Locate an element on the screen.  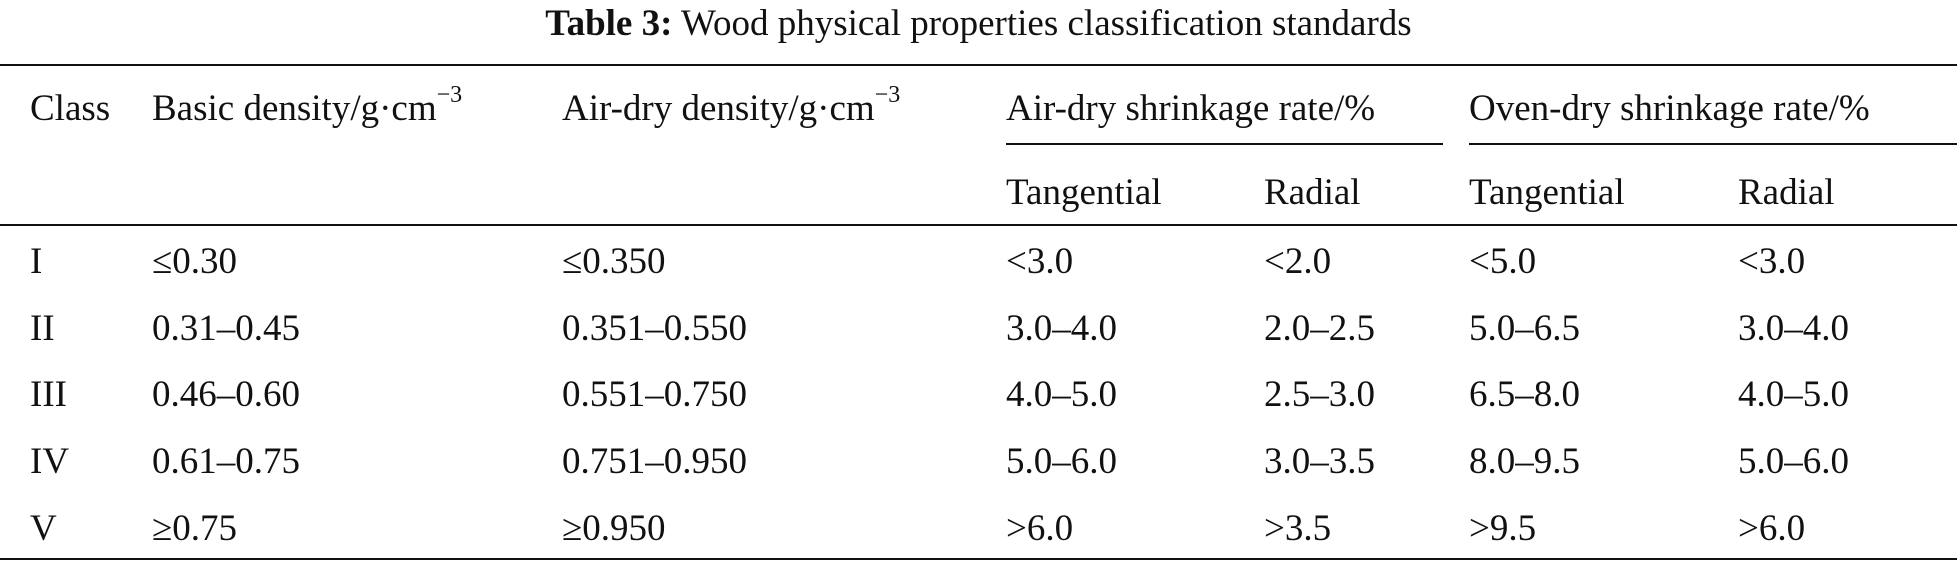
caption-label: Table 3: is located at coordinates (609, 23).